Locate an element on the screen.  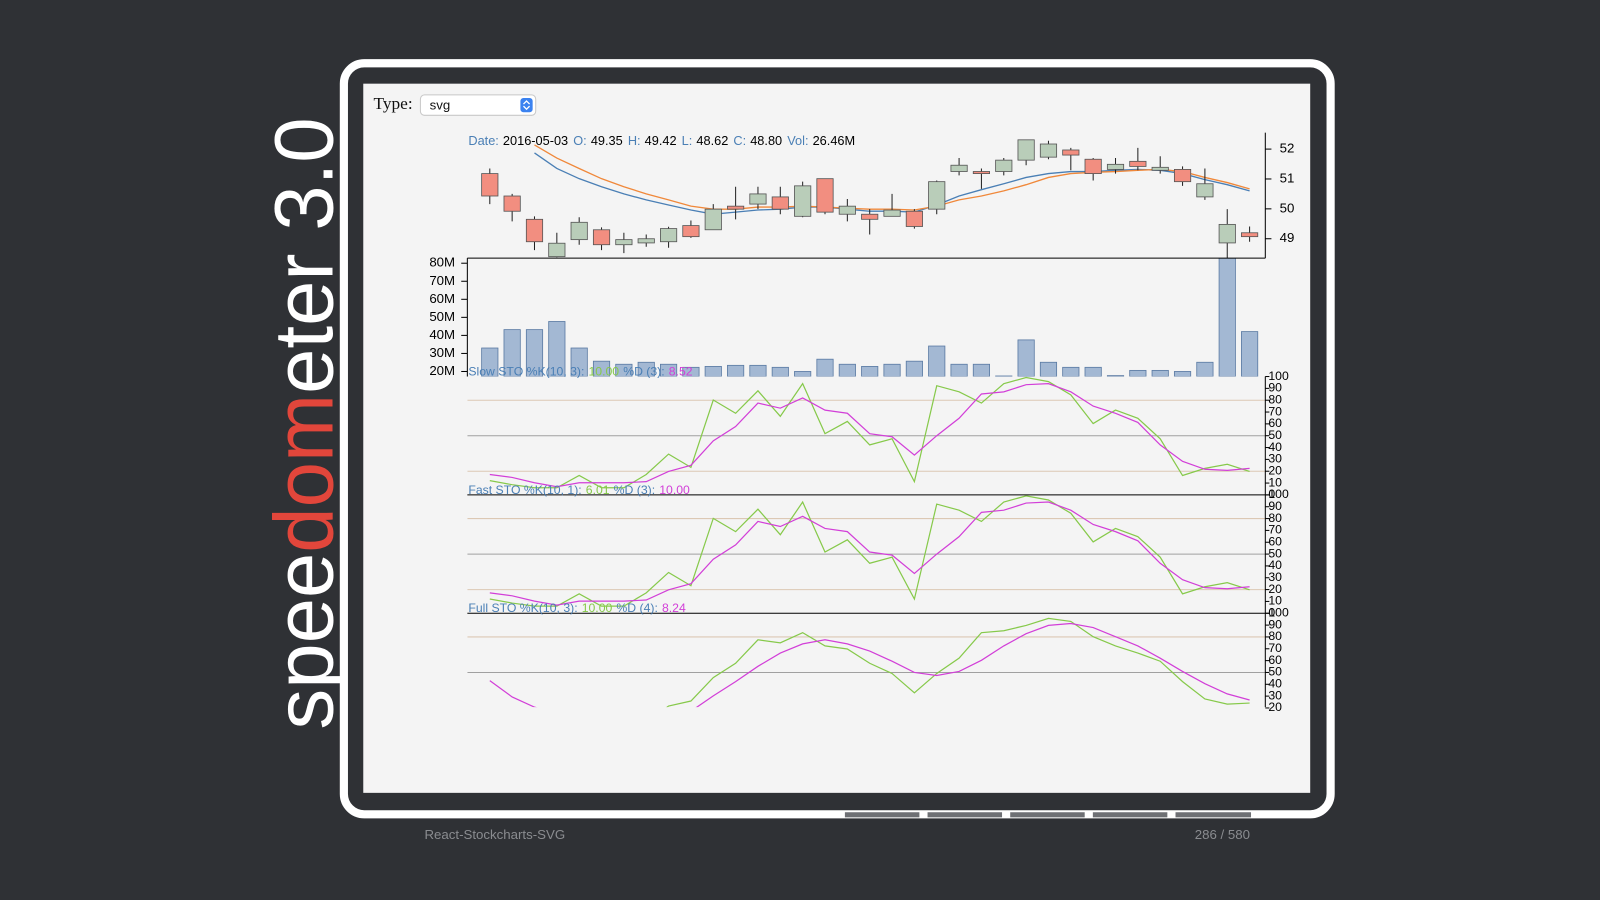
type-select: svg is located at coordinates (478, 105).